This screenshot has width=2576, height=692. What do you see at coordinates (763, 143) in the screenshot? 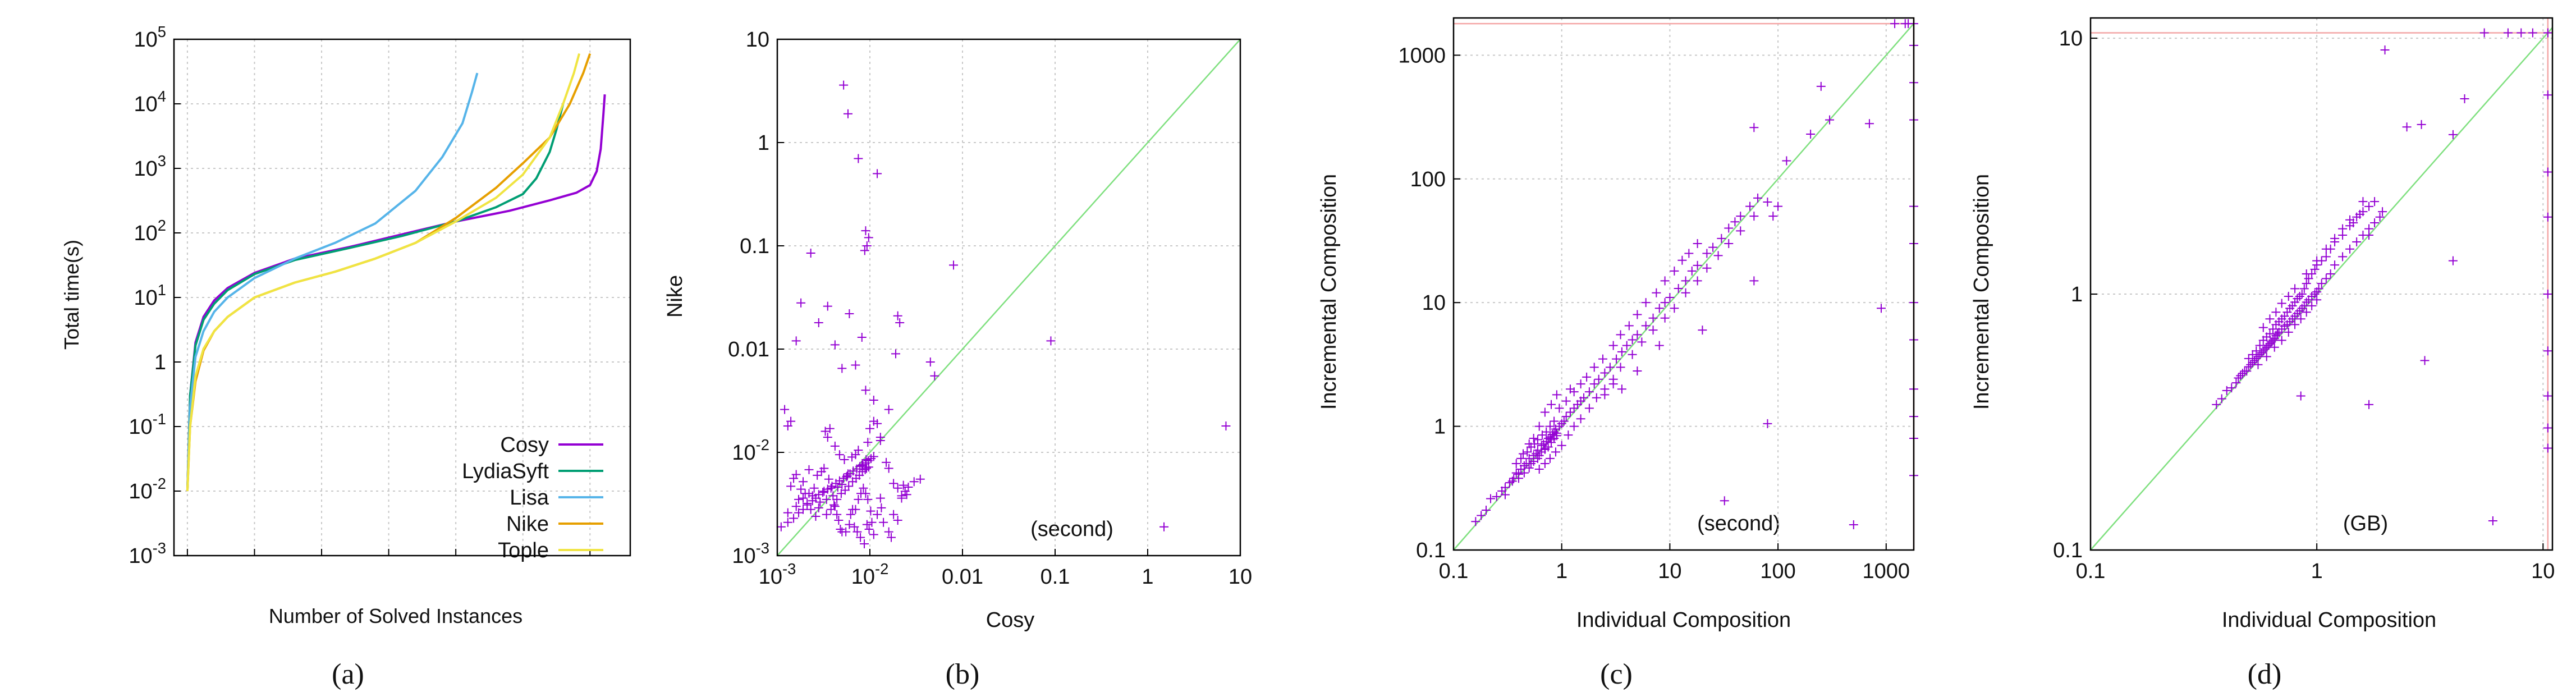
I see `tick-base: 1` at bounding box center [763, 143].